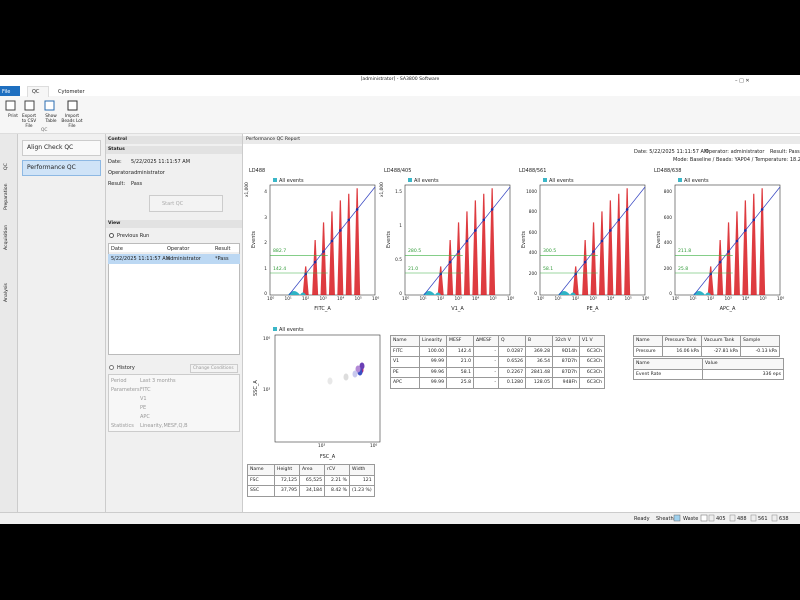 Image resolution: width=800 pixels, height=600 pixels. Describe the element at coordinates (382, 189) in the screenshot. I see `y-scale-label: x1,000` at that location.